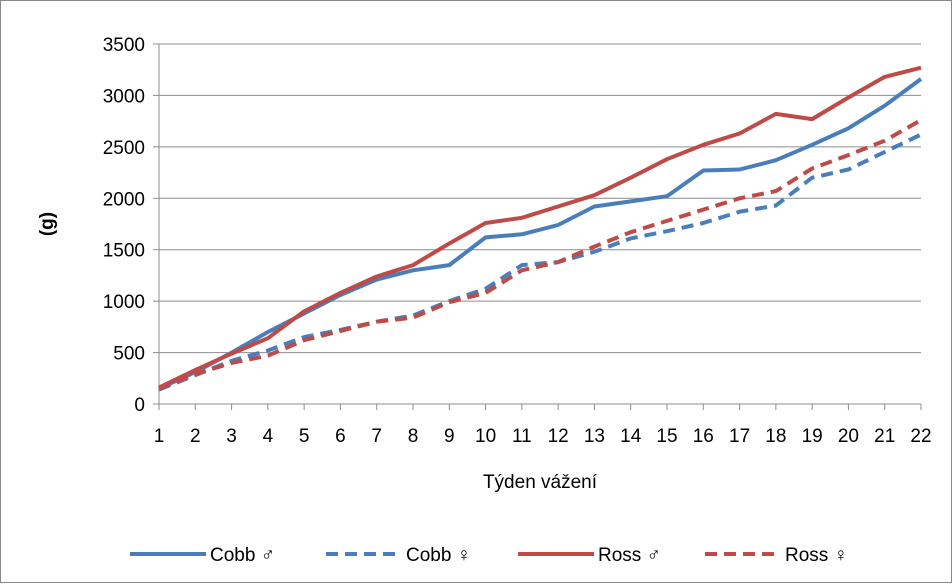  Describe the element at coordinates (438, 555) in the screenshot. I see `legend-label: Cobb ♀` at that location.